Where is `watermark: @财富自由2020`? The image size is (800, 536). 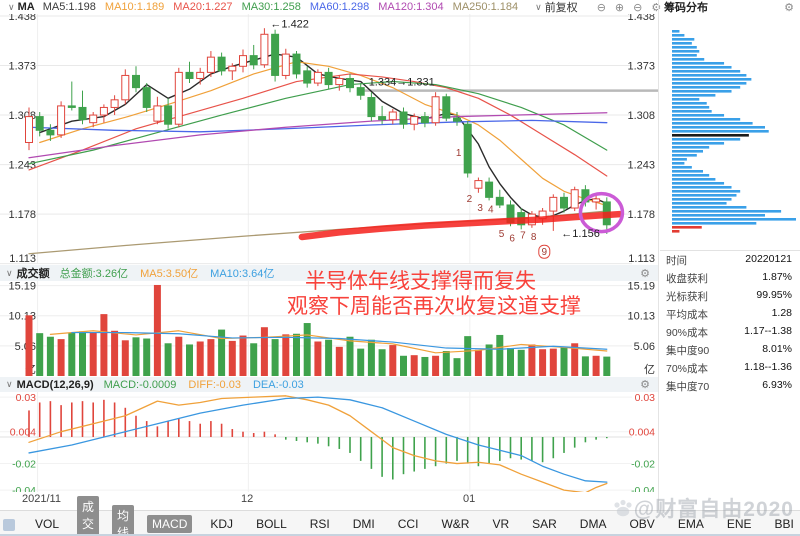
watermark: @财富自由2020 is located at coordinates (703, 508).